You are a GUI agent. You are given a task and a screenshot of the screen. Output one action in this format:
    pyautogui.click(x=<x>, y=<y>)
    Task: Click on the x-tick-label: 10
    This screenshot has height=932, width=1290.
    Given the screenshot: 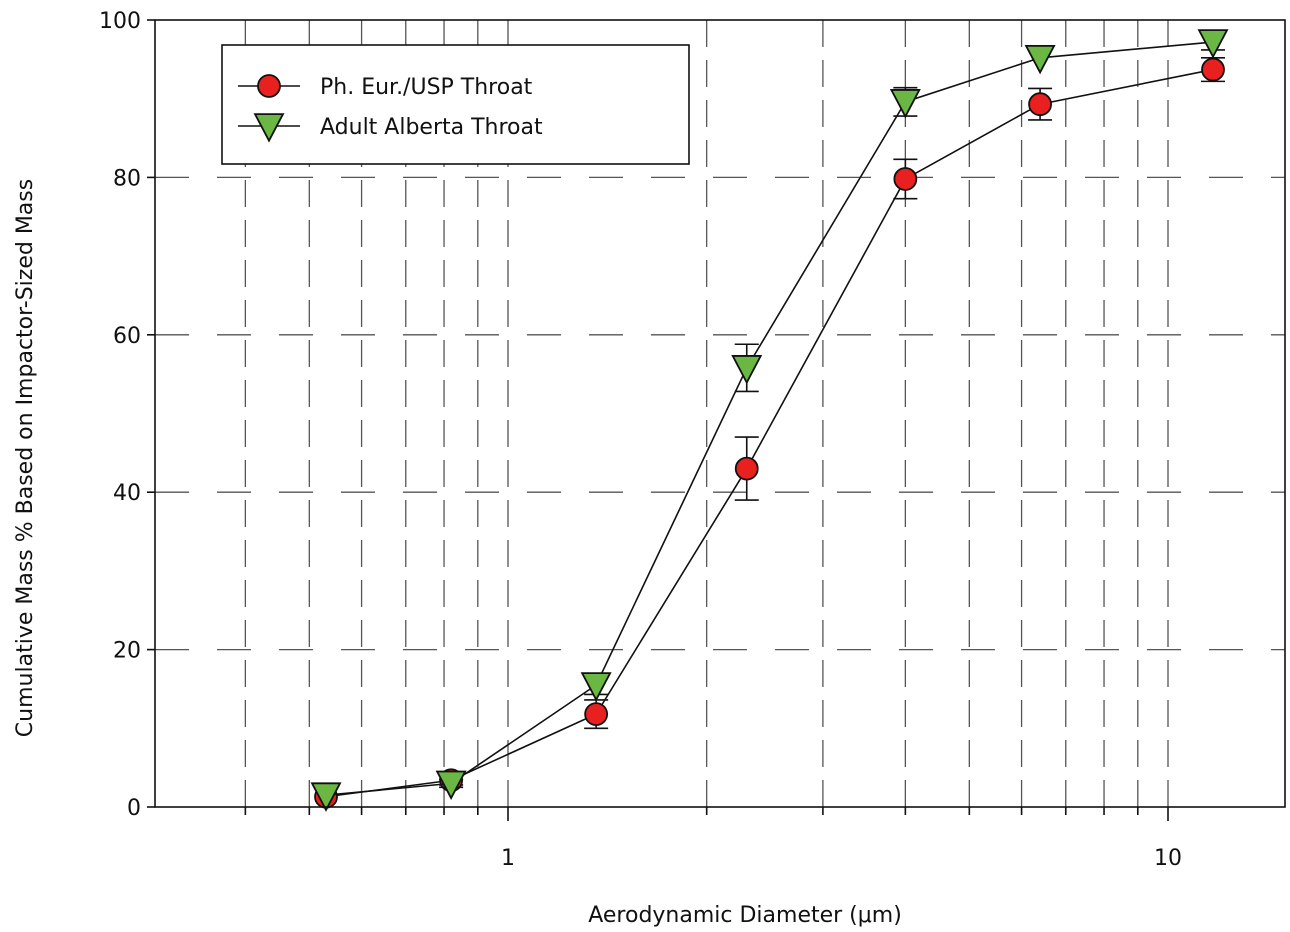 What is the action you would take?
    pyautogui.click(x=1168, y=858)
    